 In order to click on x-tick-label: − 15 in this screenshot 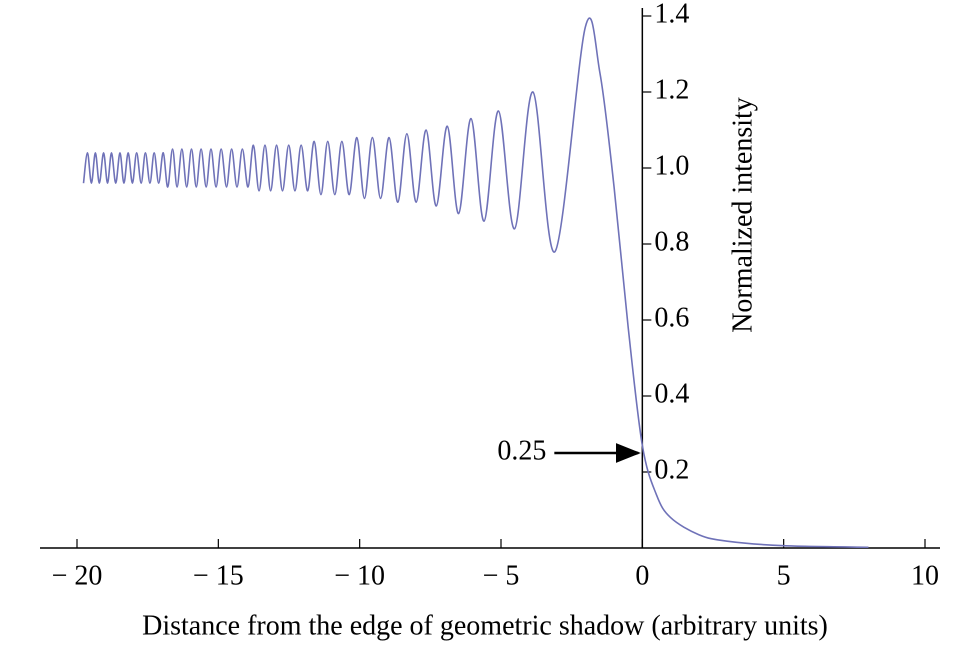, I will do `click(218, 575)`.